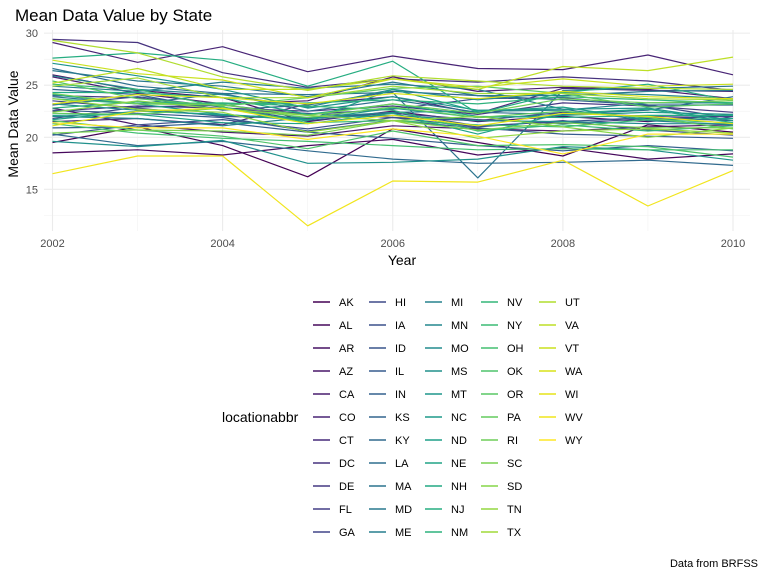  Describe the element at coordinates (446, 372) in the screenshot. I see `legend-item-ms: MS` at that location.